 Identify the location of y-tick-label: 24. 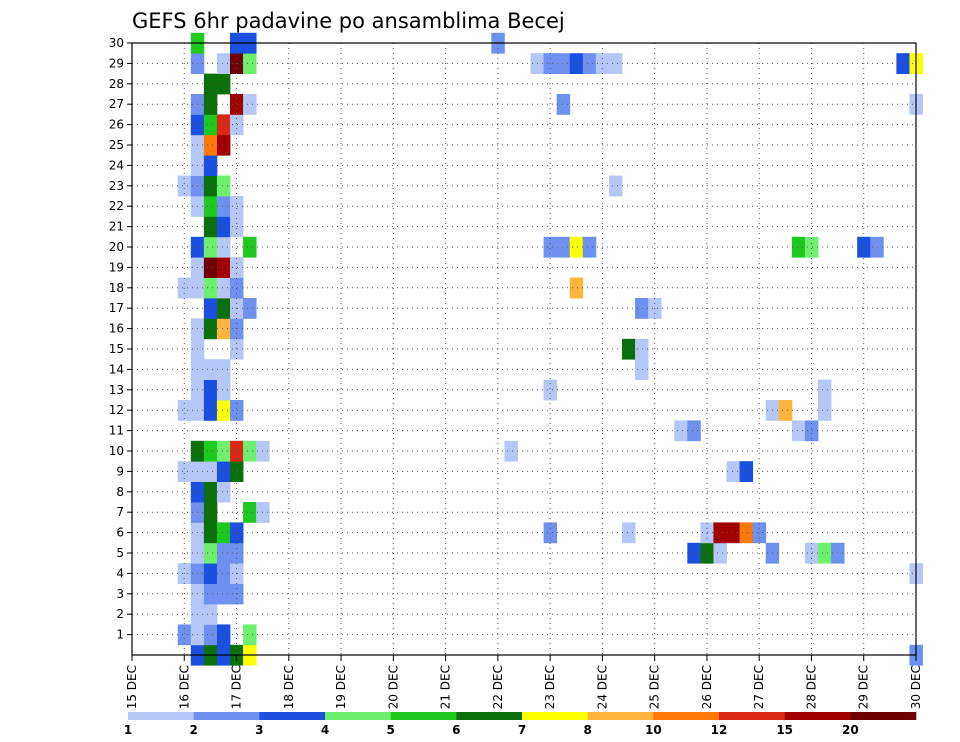
(116, 165).